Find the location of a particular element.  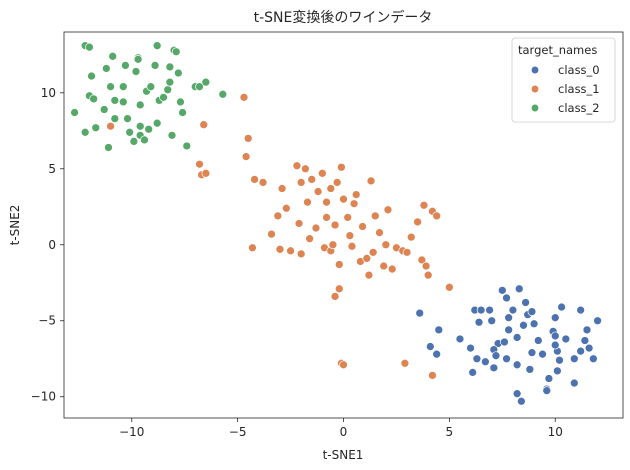

y-tick-label: −5 is located at coordinates (47, 321).